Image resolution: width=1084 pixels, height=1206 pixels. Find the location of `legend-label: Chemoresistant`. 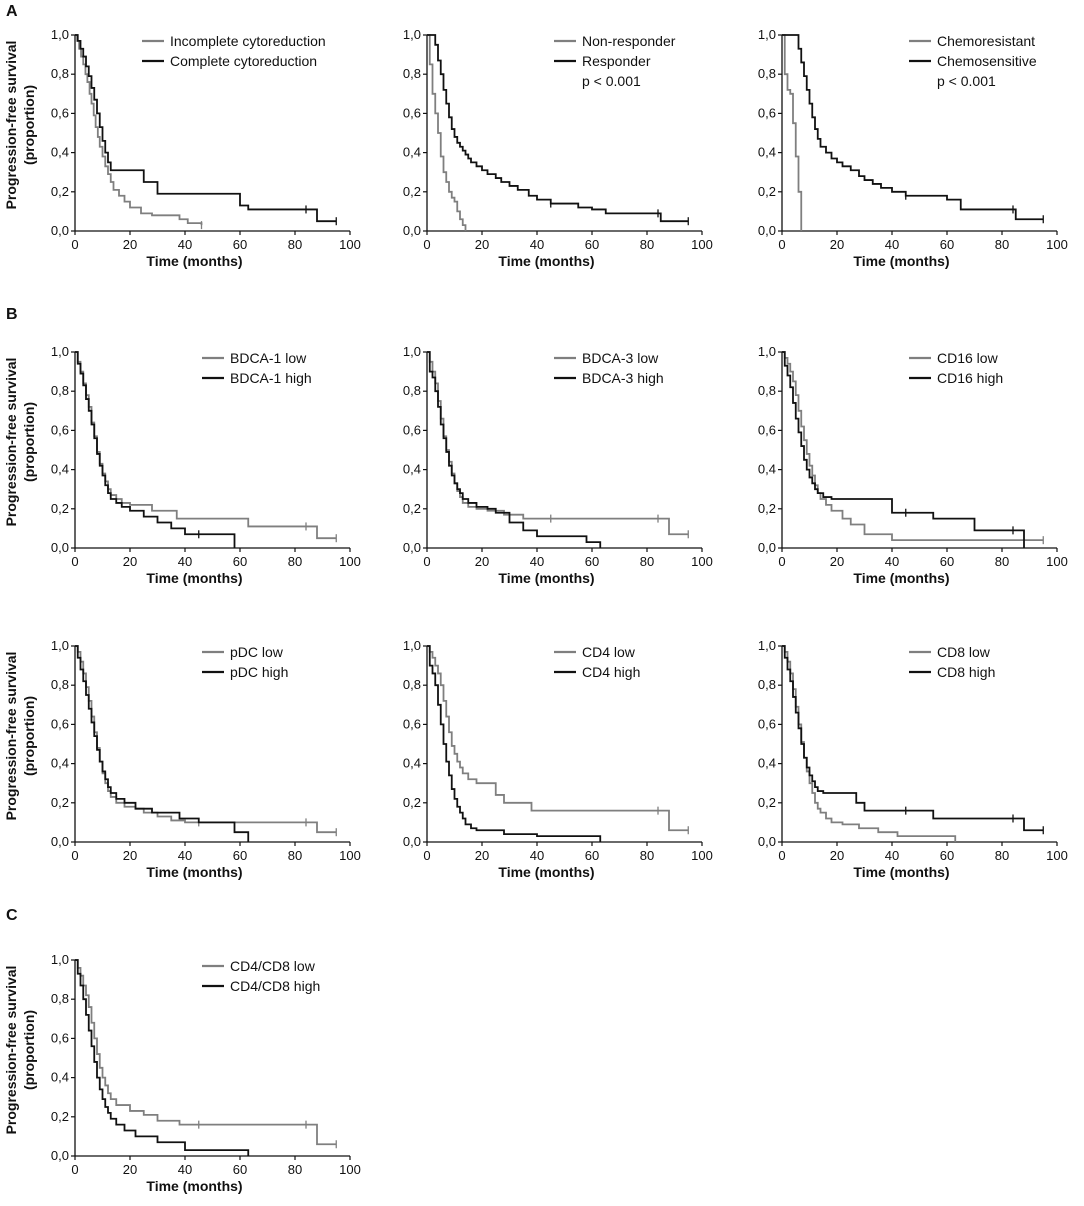

legend-label: Chemoresistant is located at coordinates (986, 41).